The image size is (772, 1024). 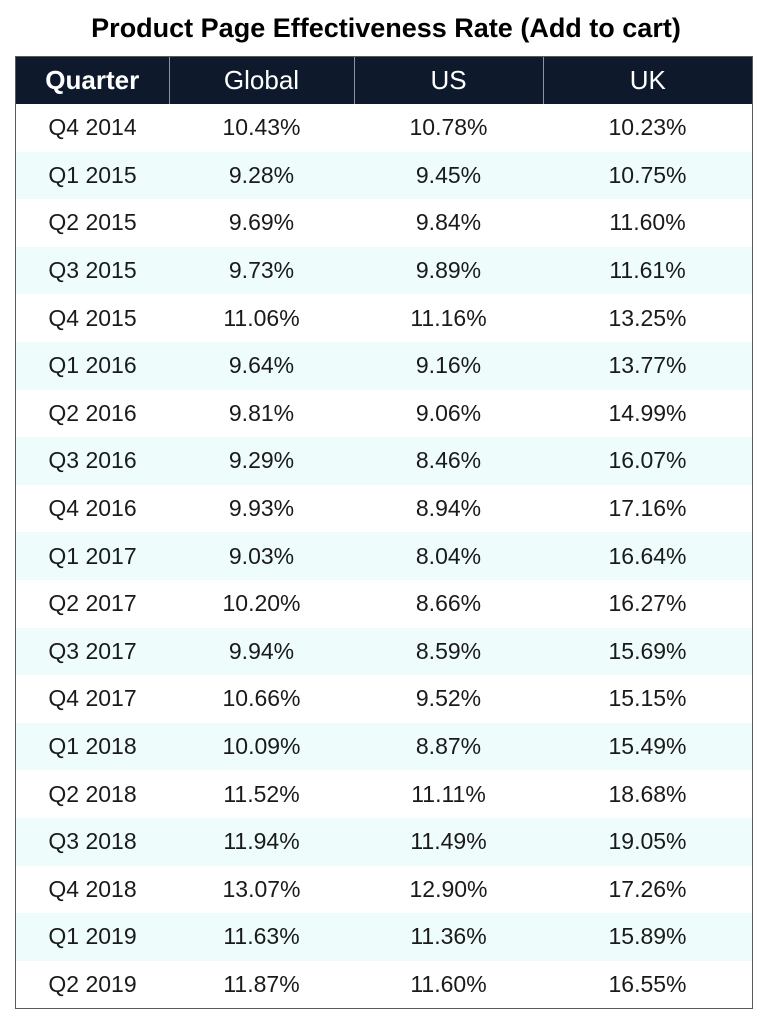 I want to click on cell-us: 9.89%, so click(x=448, y=270).